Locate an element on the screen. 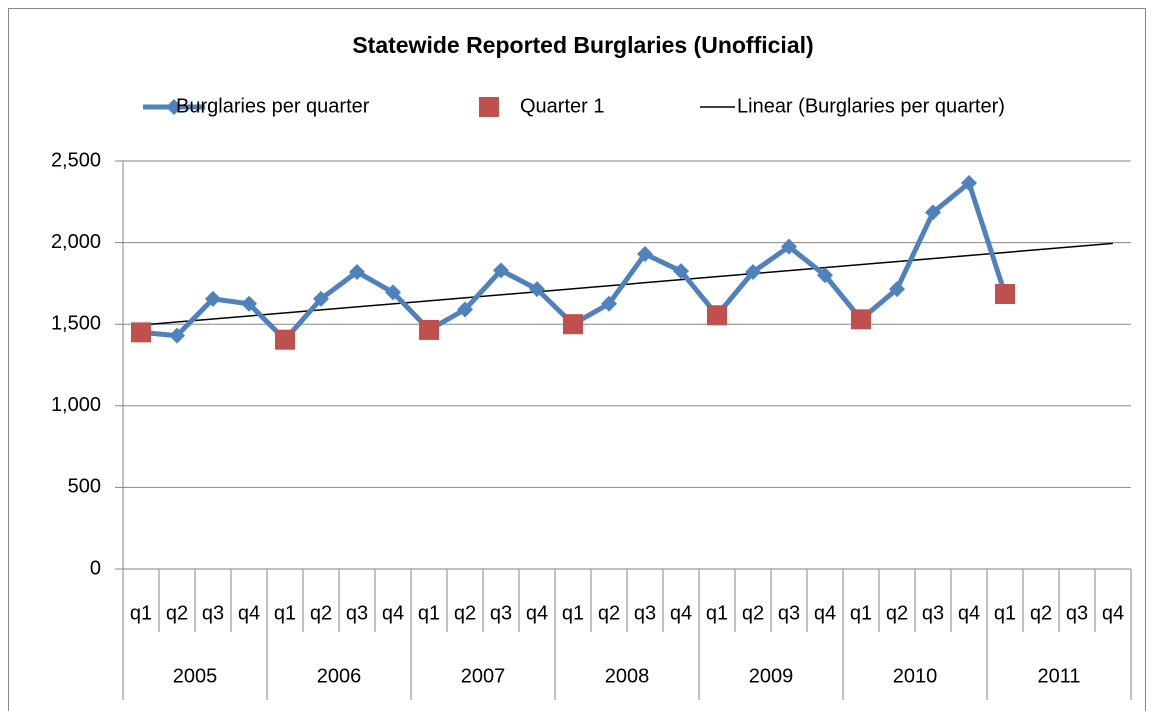  y-tick-label: 500 is located at coordinates (84, 487).